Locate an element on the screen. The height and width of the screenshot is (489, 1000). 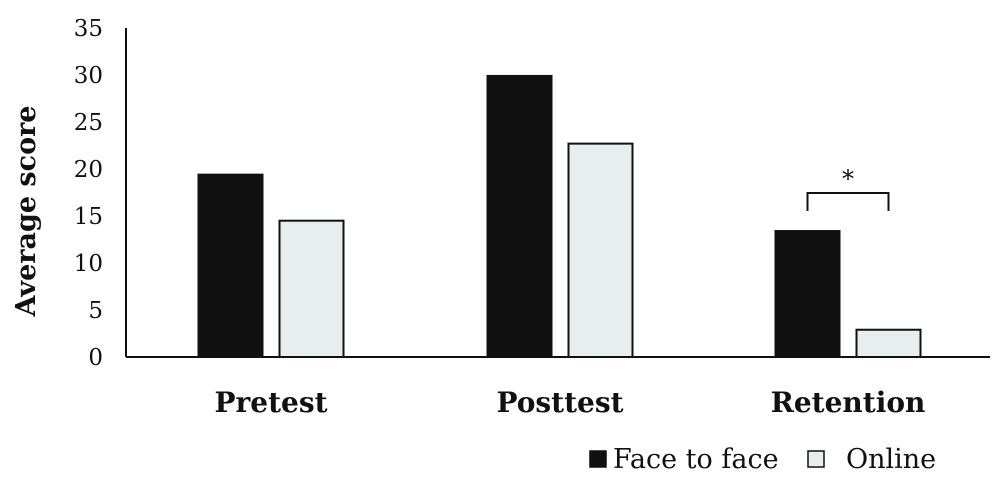
bar-pretest-face-to-face is located at coordinates (230, 265).